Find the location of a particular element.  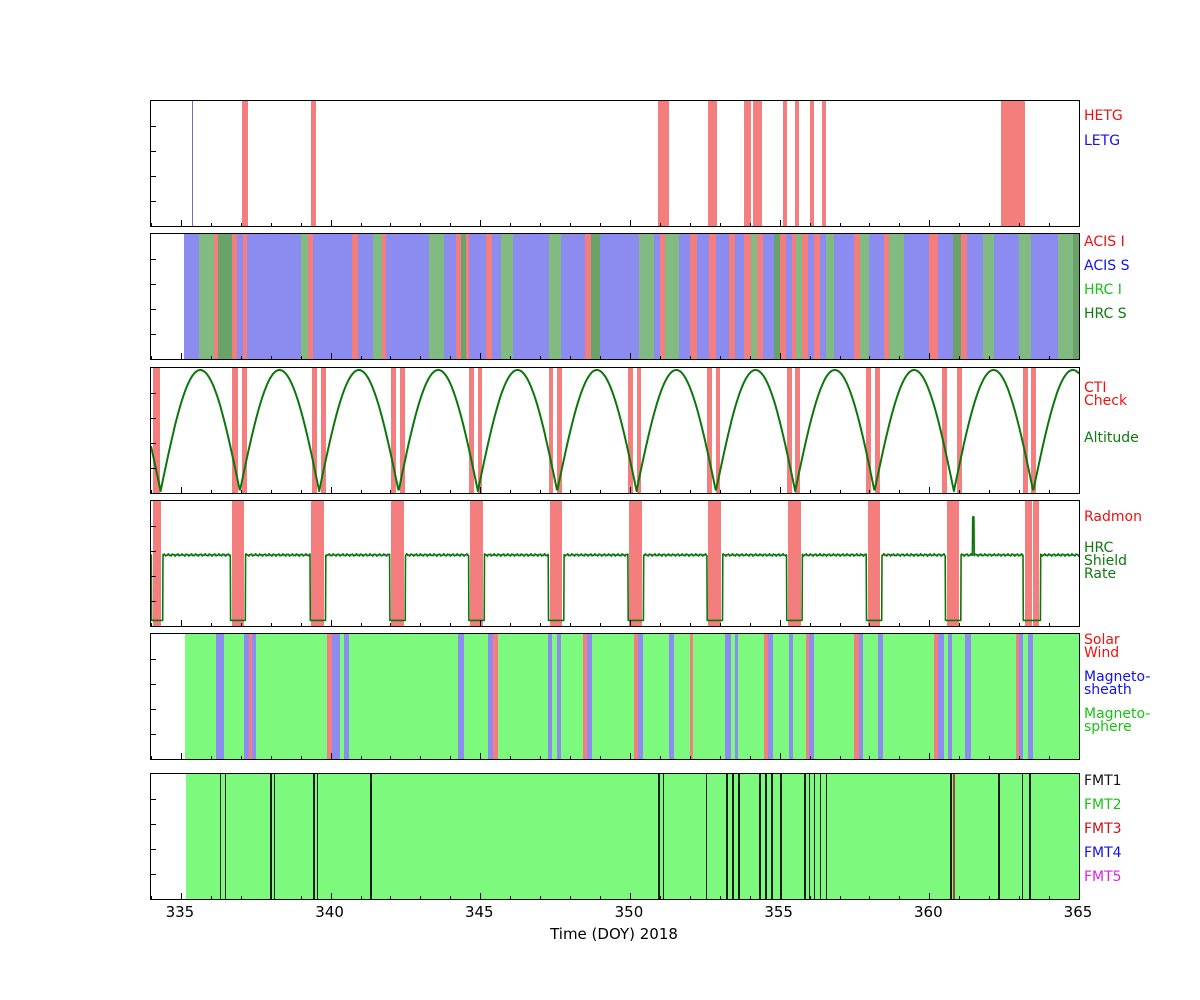

legend-label: Check is located at coordinates (1106, 401).